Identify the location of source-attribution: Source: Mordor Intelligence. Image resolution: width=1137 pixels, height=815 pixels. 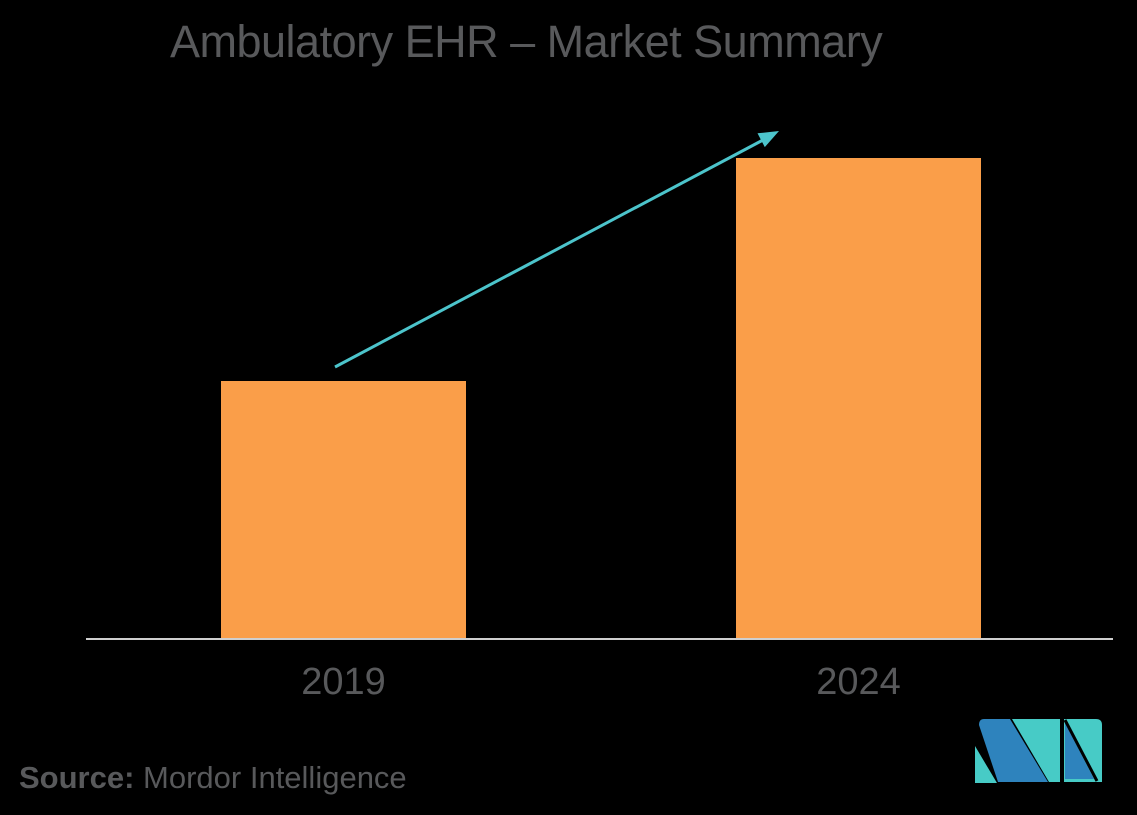
(213, 778).